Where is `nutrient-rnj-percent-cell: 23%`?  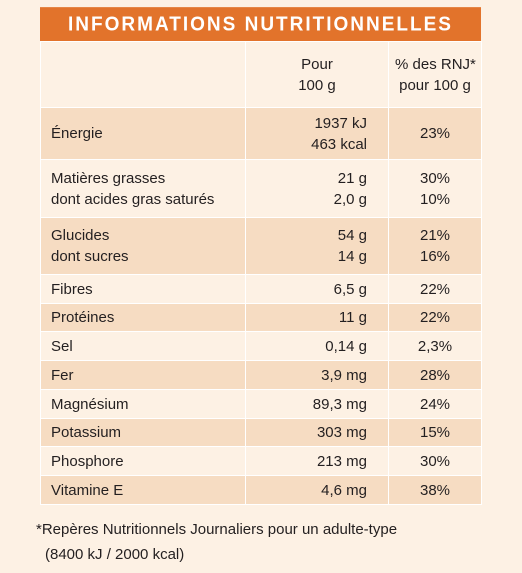
nutrient-rnj-percent-cell: 23% is located at coordinates (435, 133).